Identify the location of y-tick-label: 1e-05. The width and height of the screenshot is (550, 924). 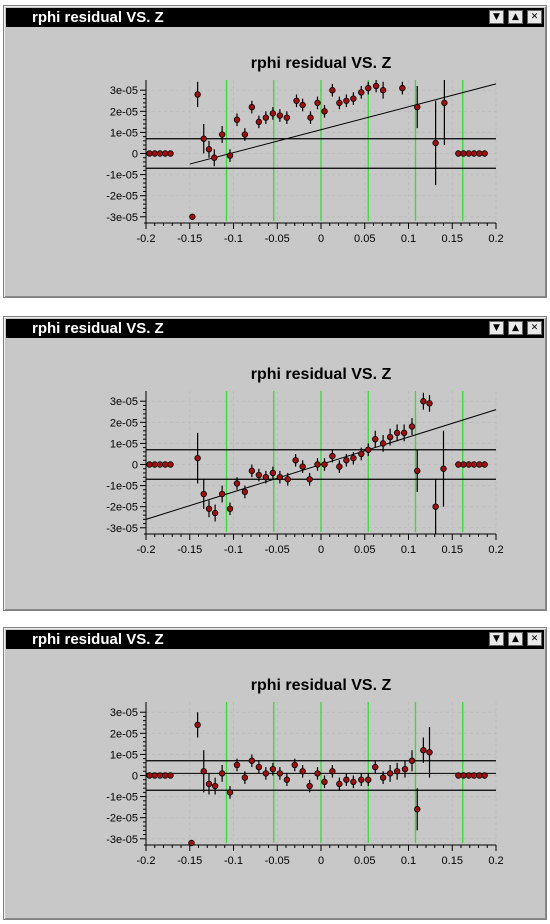
(124, 444).